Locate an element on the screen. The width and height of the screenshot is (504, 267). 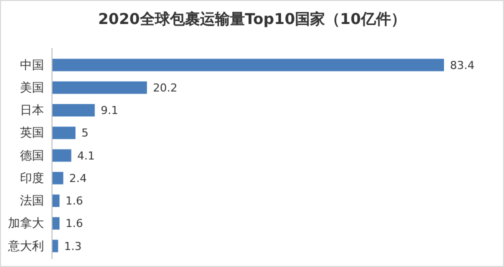
data-label: 20.2 is located at coordinates (165, 87).